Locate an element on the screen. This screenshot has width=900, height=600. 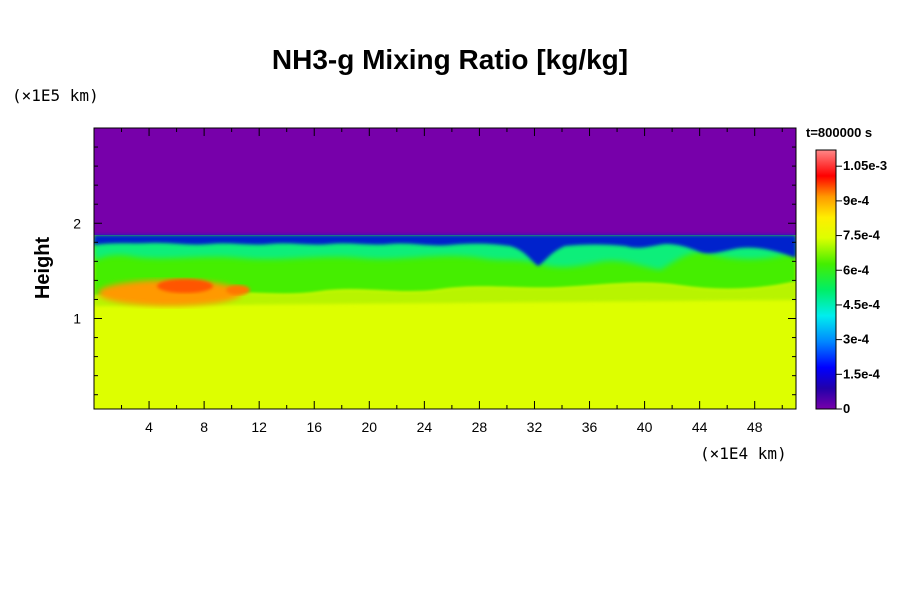
cyan-fringe is located at coordinates (445, 254).